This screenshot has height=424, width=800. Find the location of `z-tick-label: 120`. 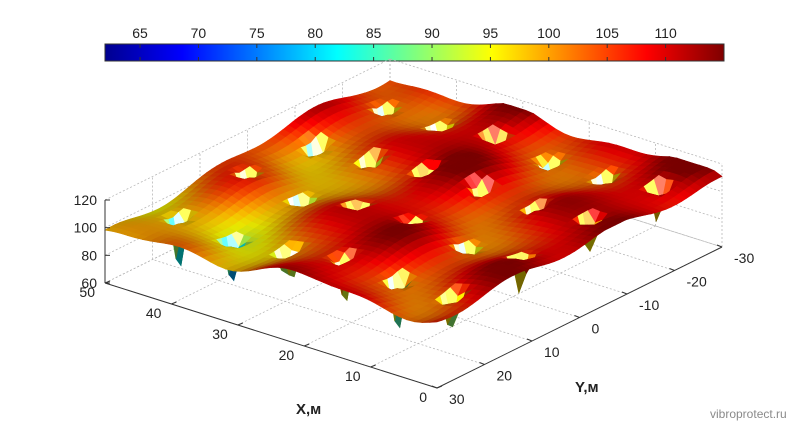

z-tick-label: 120 is located at coordinates (86, 200).